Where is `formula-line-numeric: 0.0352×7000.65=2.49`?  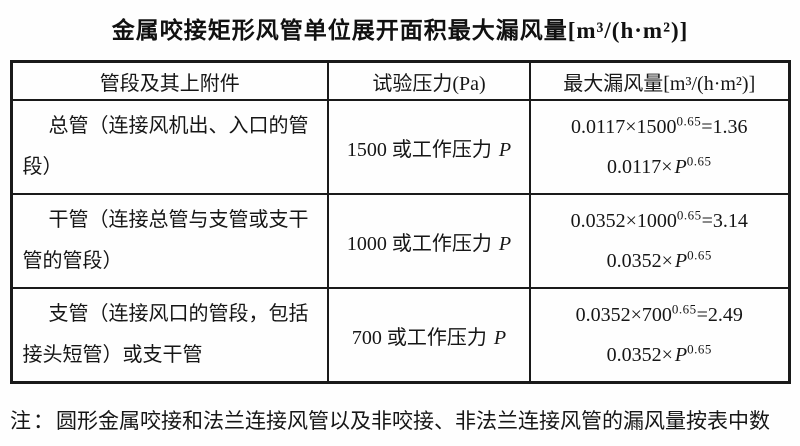 formula-line-numeric: 0.0352×7000.65=2.49 is located at coordinates (659, 315).